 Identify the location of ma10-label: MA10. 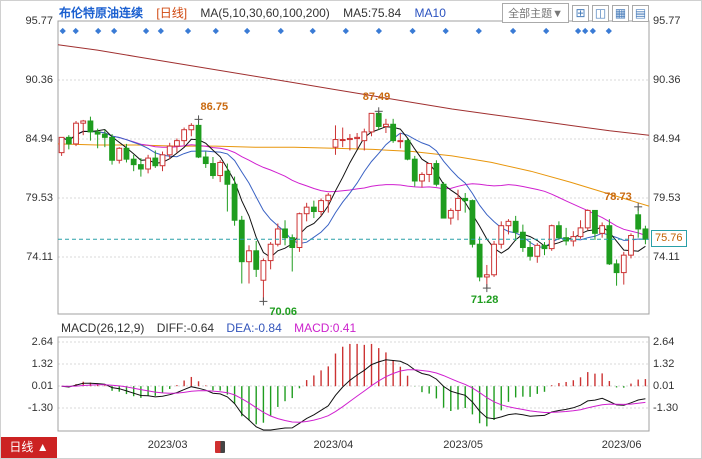
(430, 13).